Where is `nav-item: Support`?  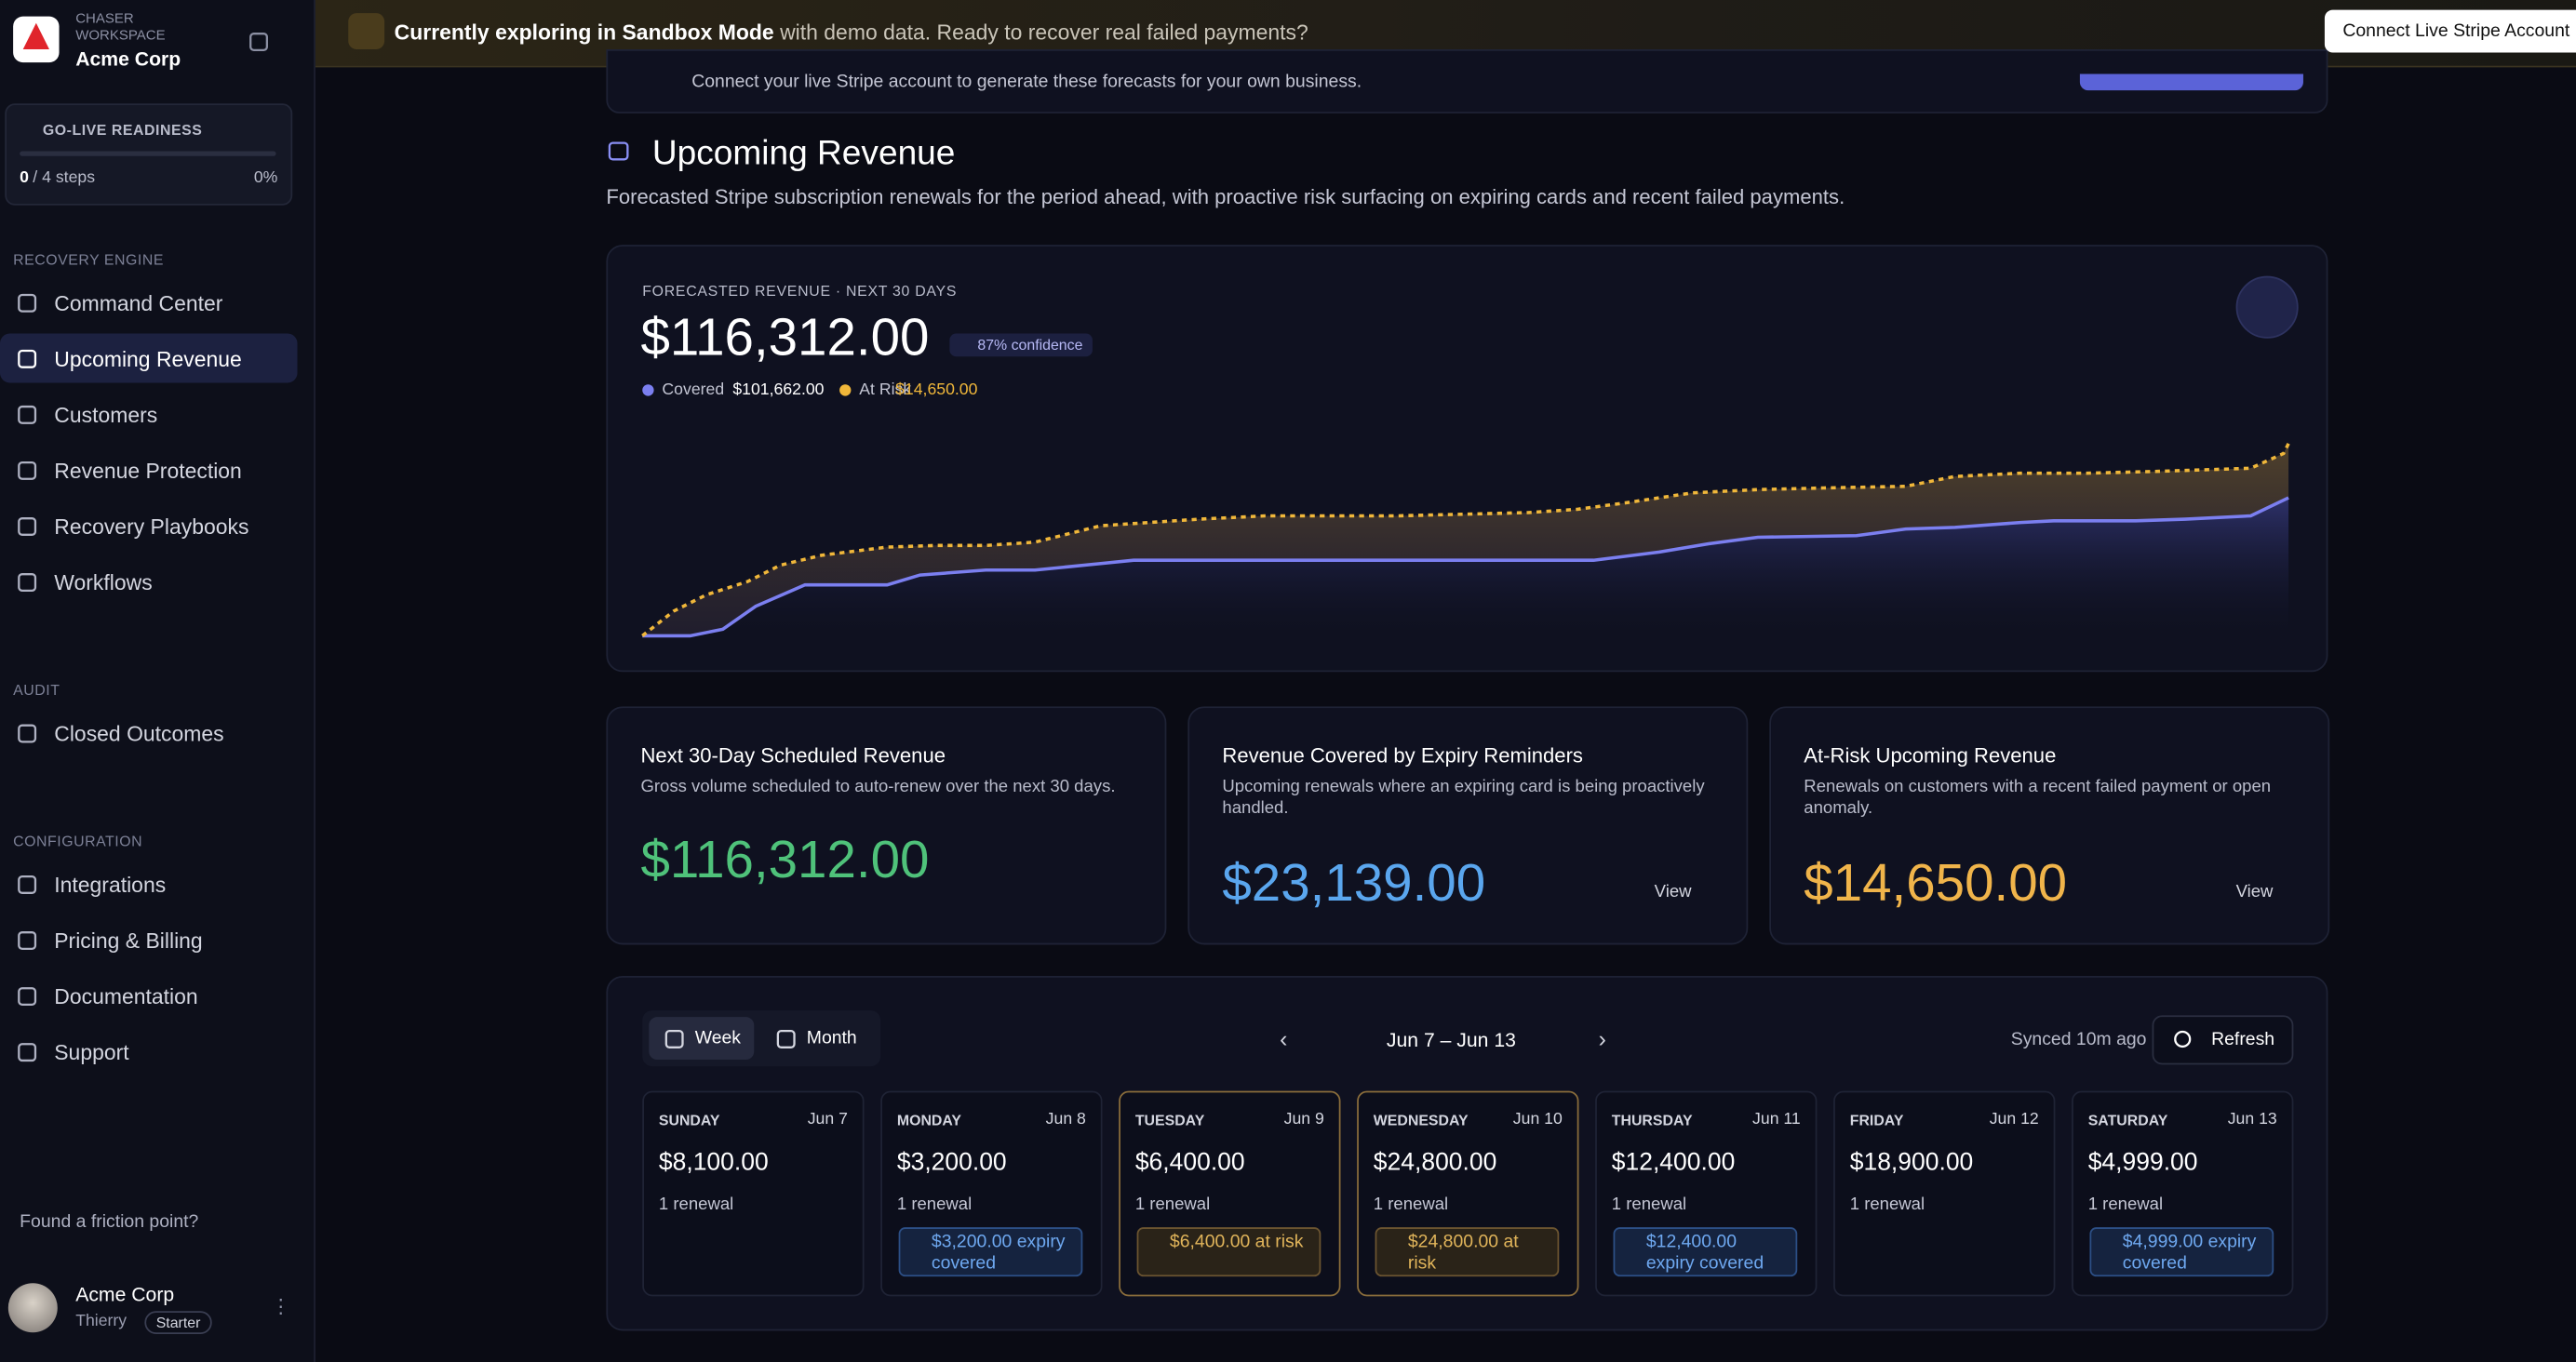 nav-item: Support is located at coordinates (149, 1051).